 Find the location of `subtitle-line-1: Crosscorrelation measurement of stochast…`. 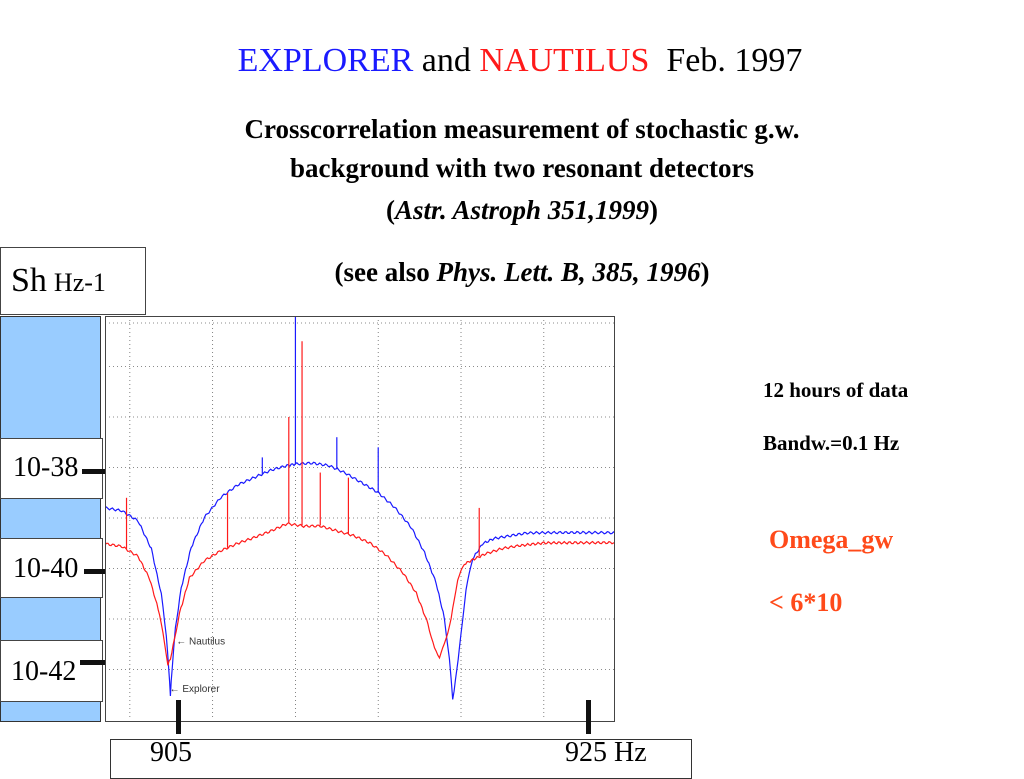

subtitle-line-1: Crosscorrelation measurement of stochast… is located at coordinates (522, 129).